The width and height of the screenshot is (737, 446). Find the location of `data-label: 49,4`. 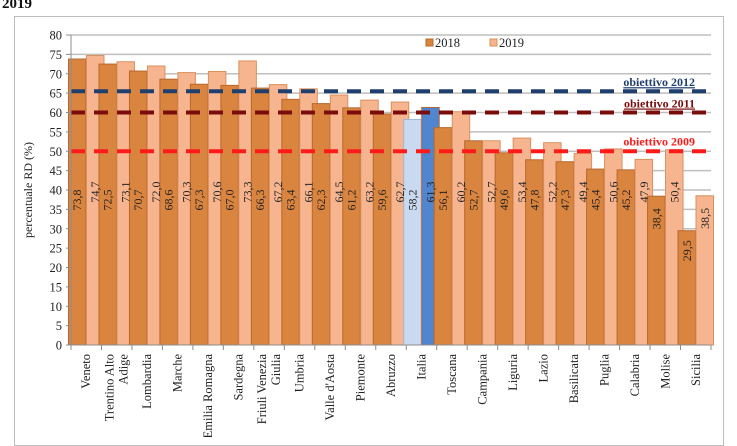

data-label: 49,4 is located at coordinates (583, 192).